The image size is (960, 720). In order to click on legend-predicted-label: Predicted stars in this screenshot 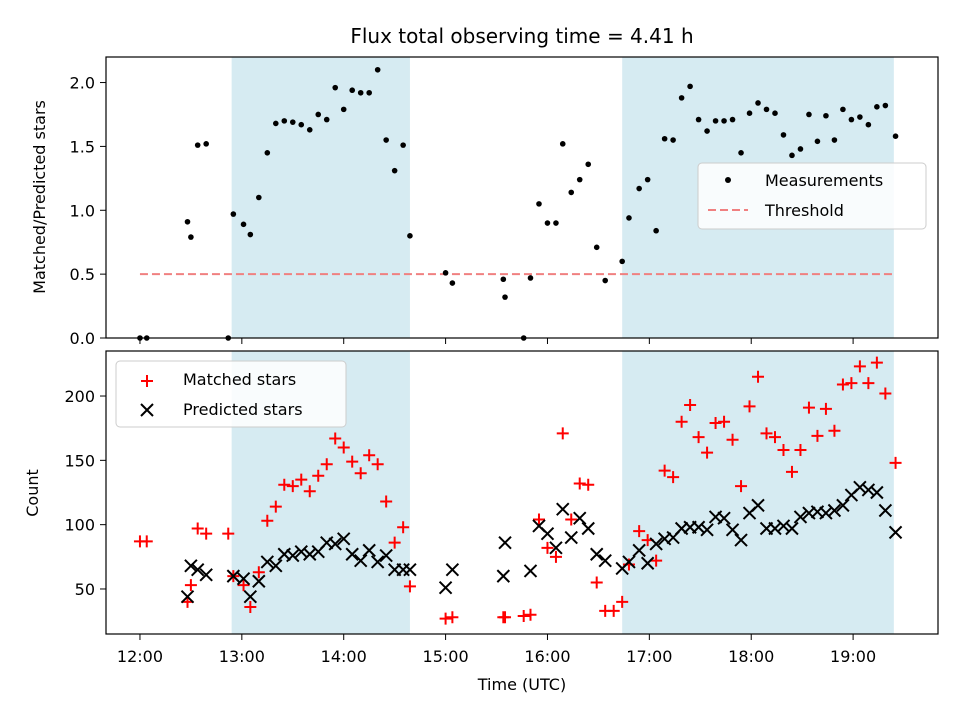, I will do `click(243, 409)`.